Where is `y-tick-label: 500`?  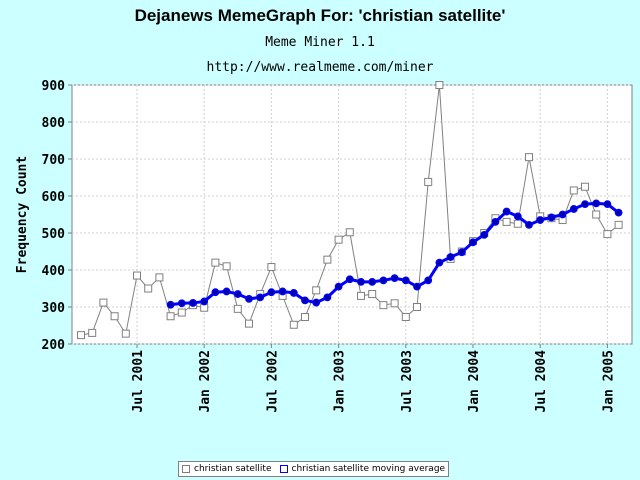
y-tick-label: 500 is located at coordinates (54, 234).